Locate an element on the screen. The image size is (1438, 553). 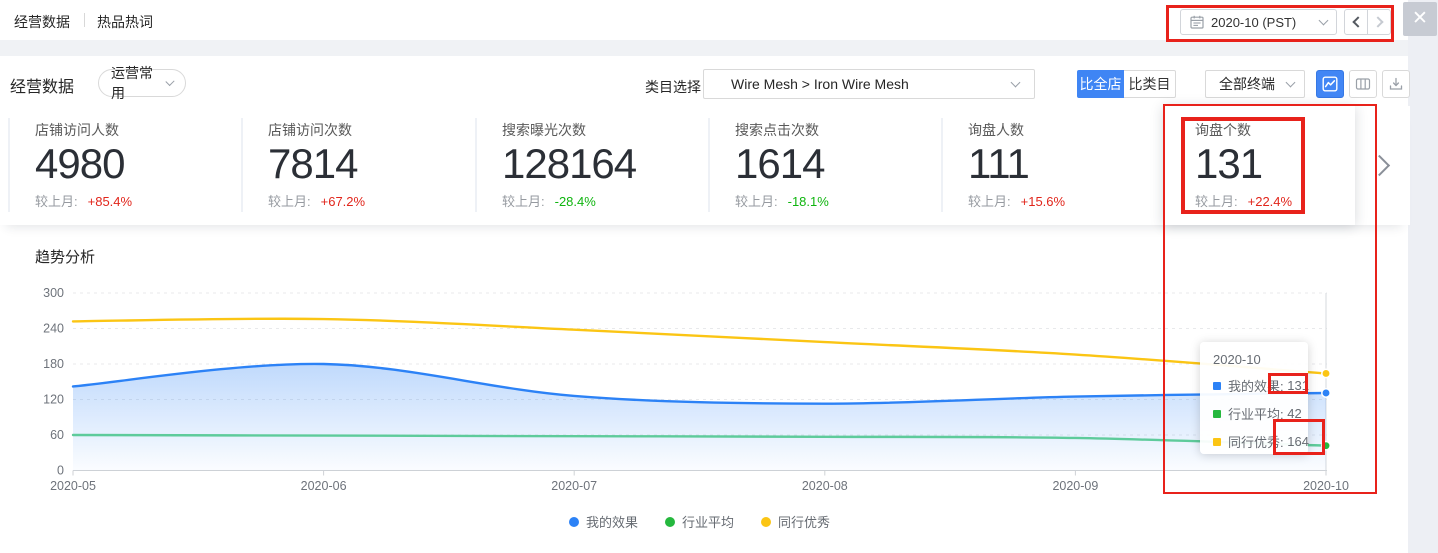
legend-label: 同行优秀 is located at coordinates (804, 522).